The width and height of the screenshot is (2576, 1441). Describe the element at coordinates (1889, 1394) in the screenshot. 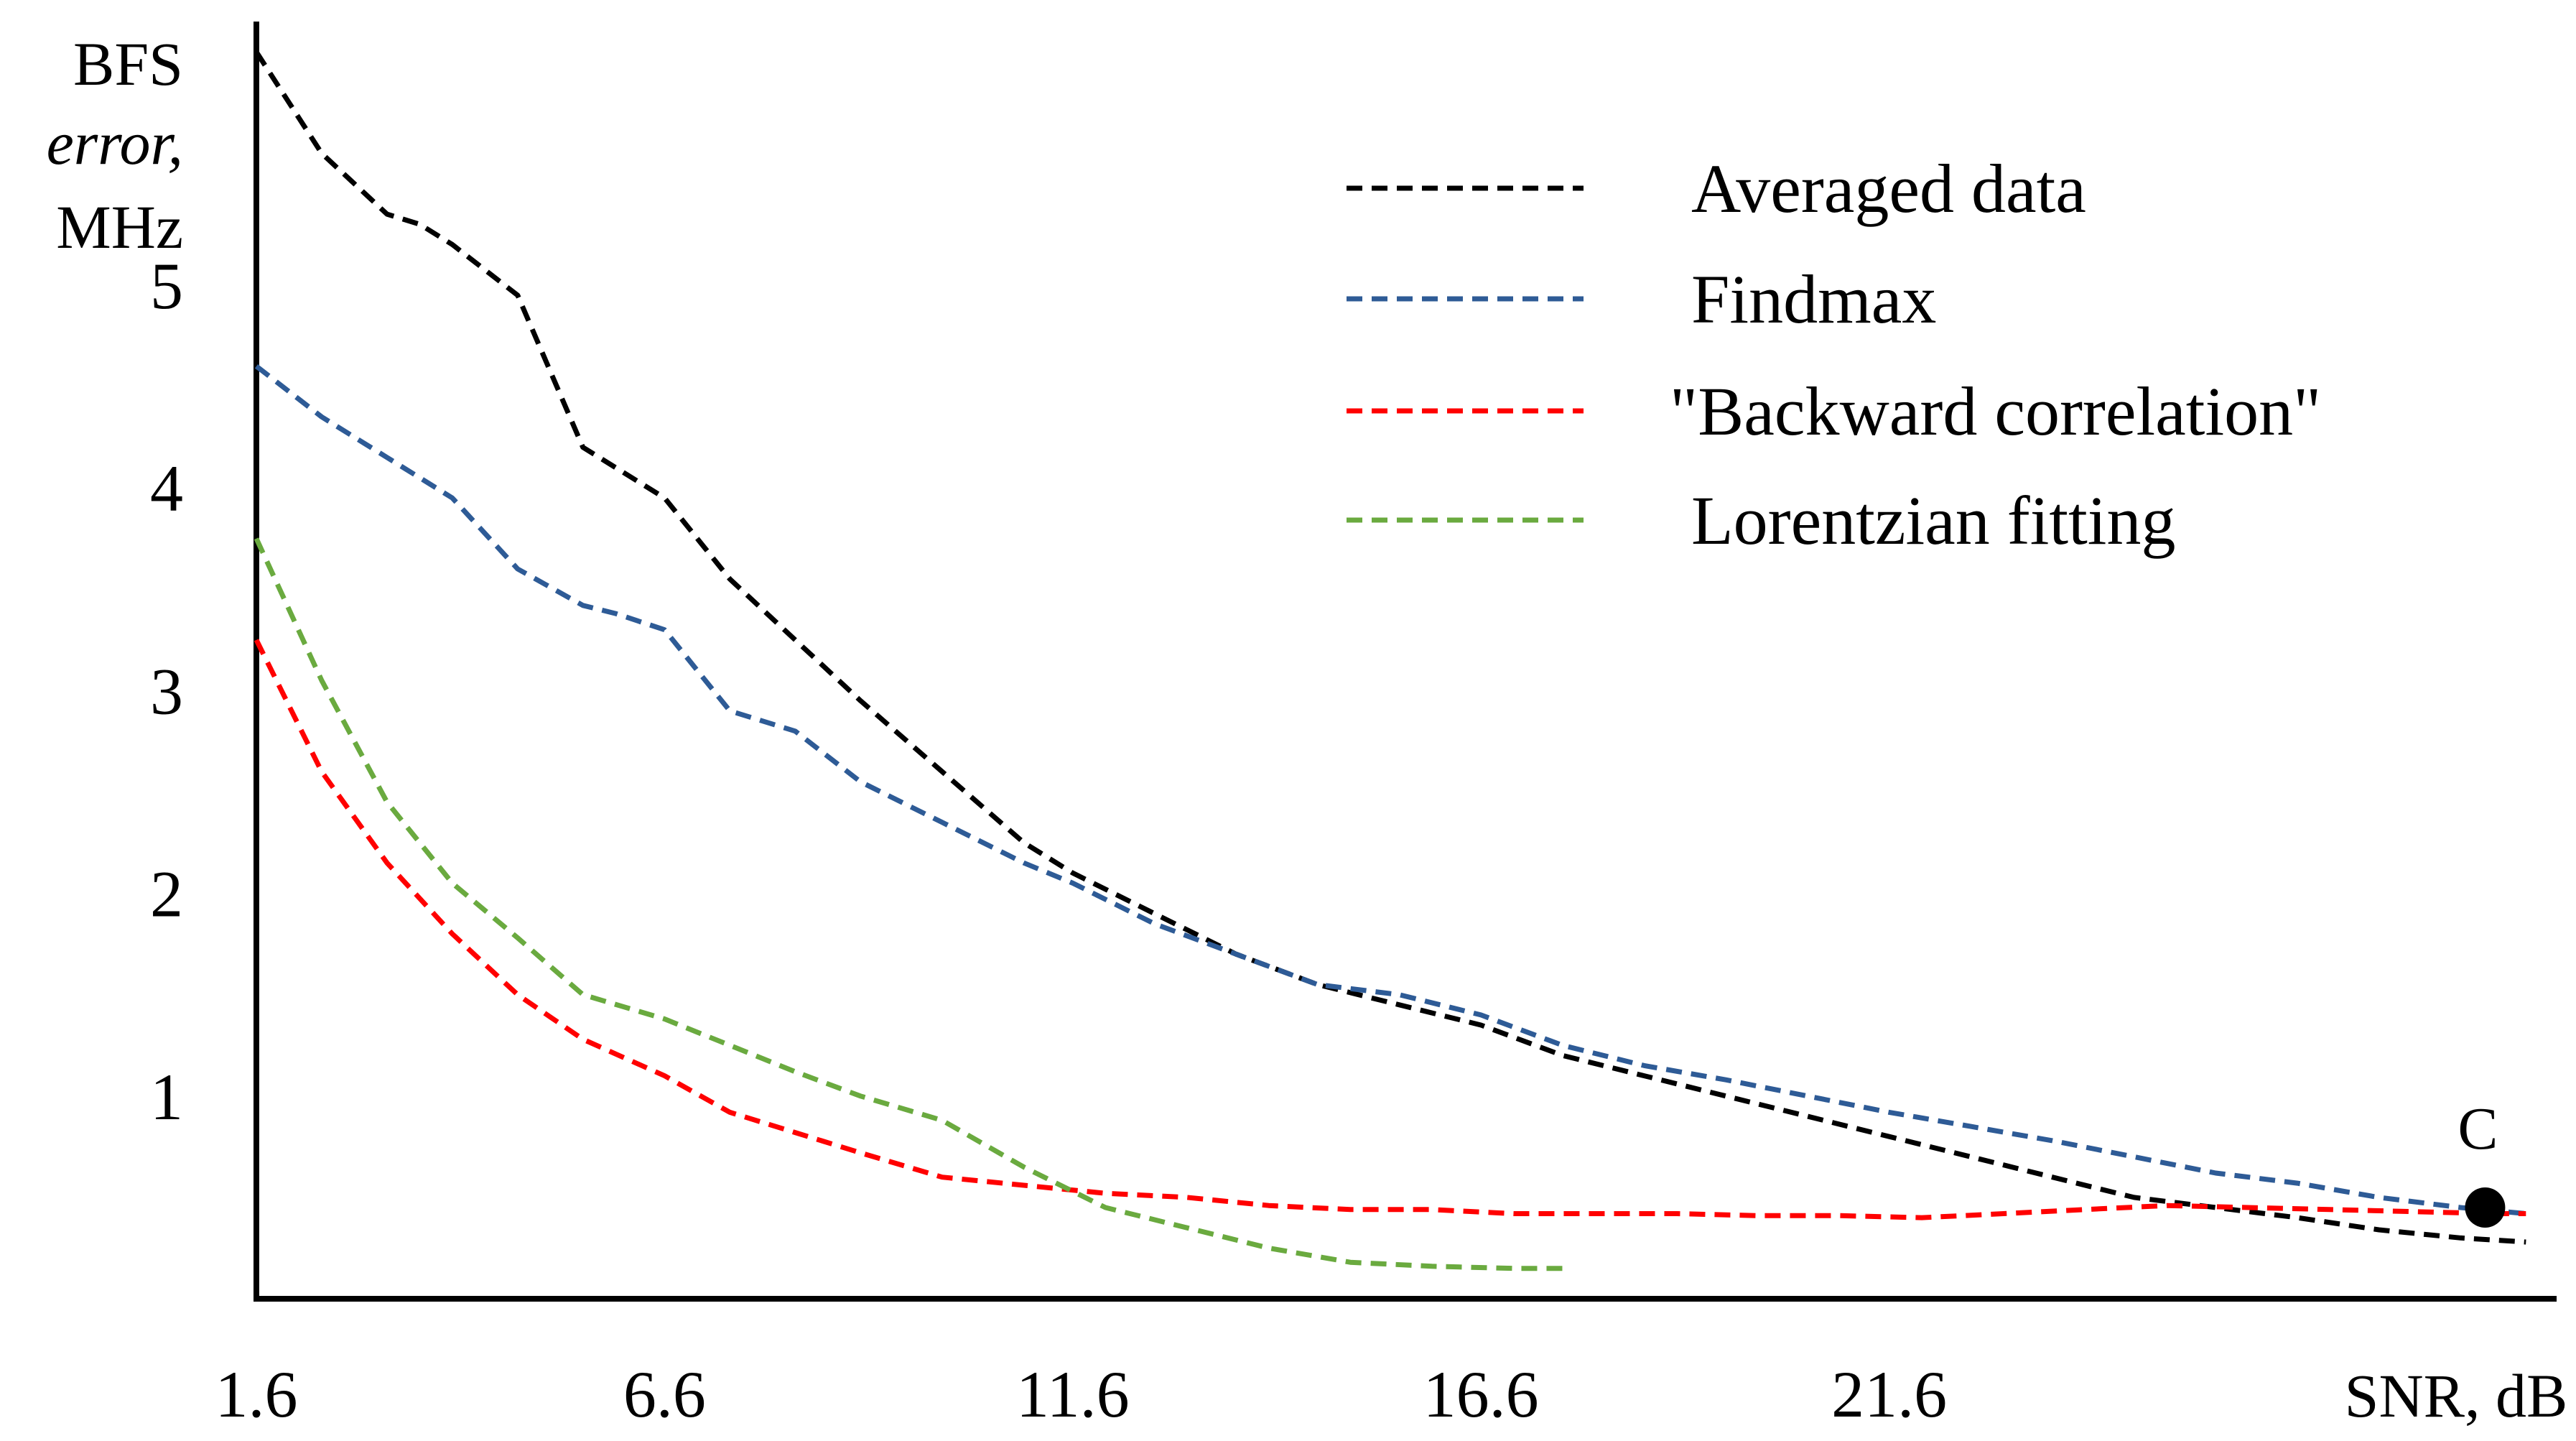

I see `x-tick-label: 21.6` at that location.